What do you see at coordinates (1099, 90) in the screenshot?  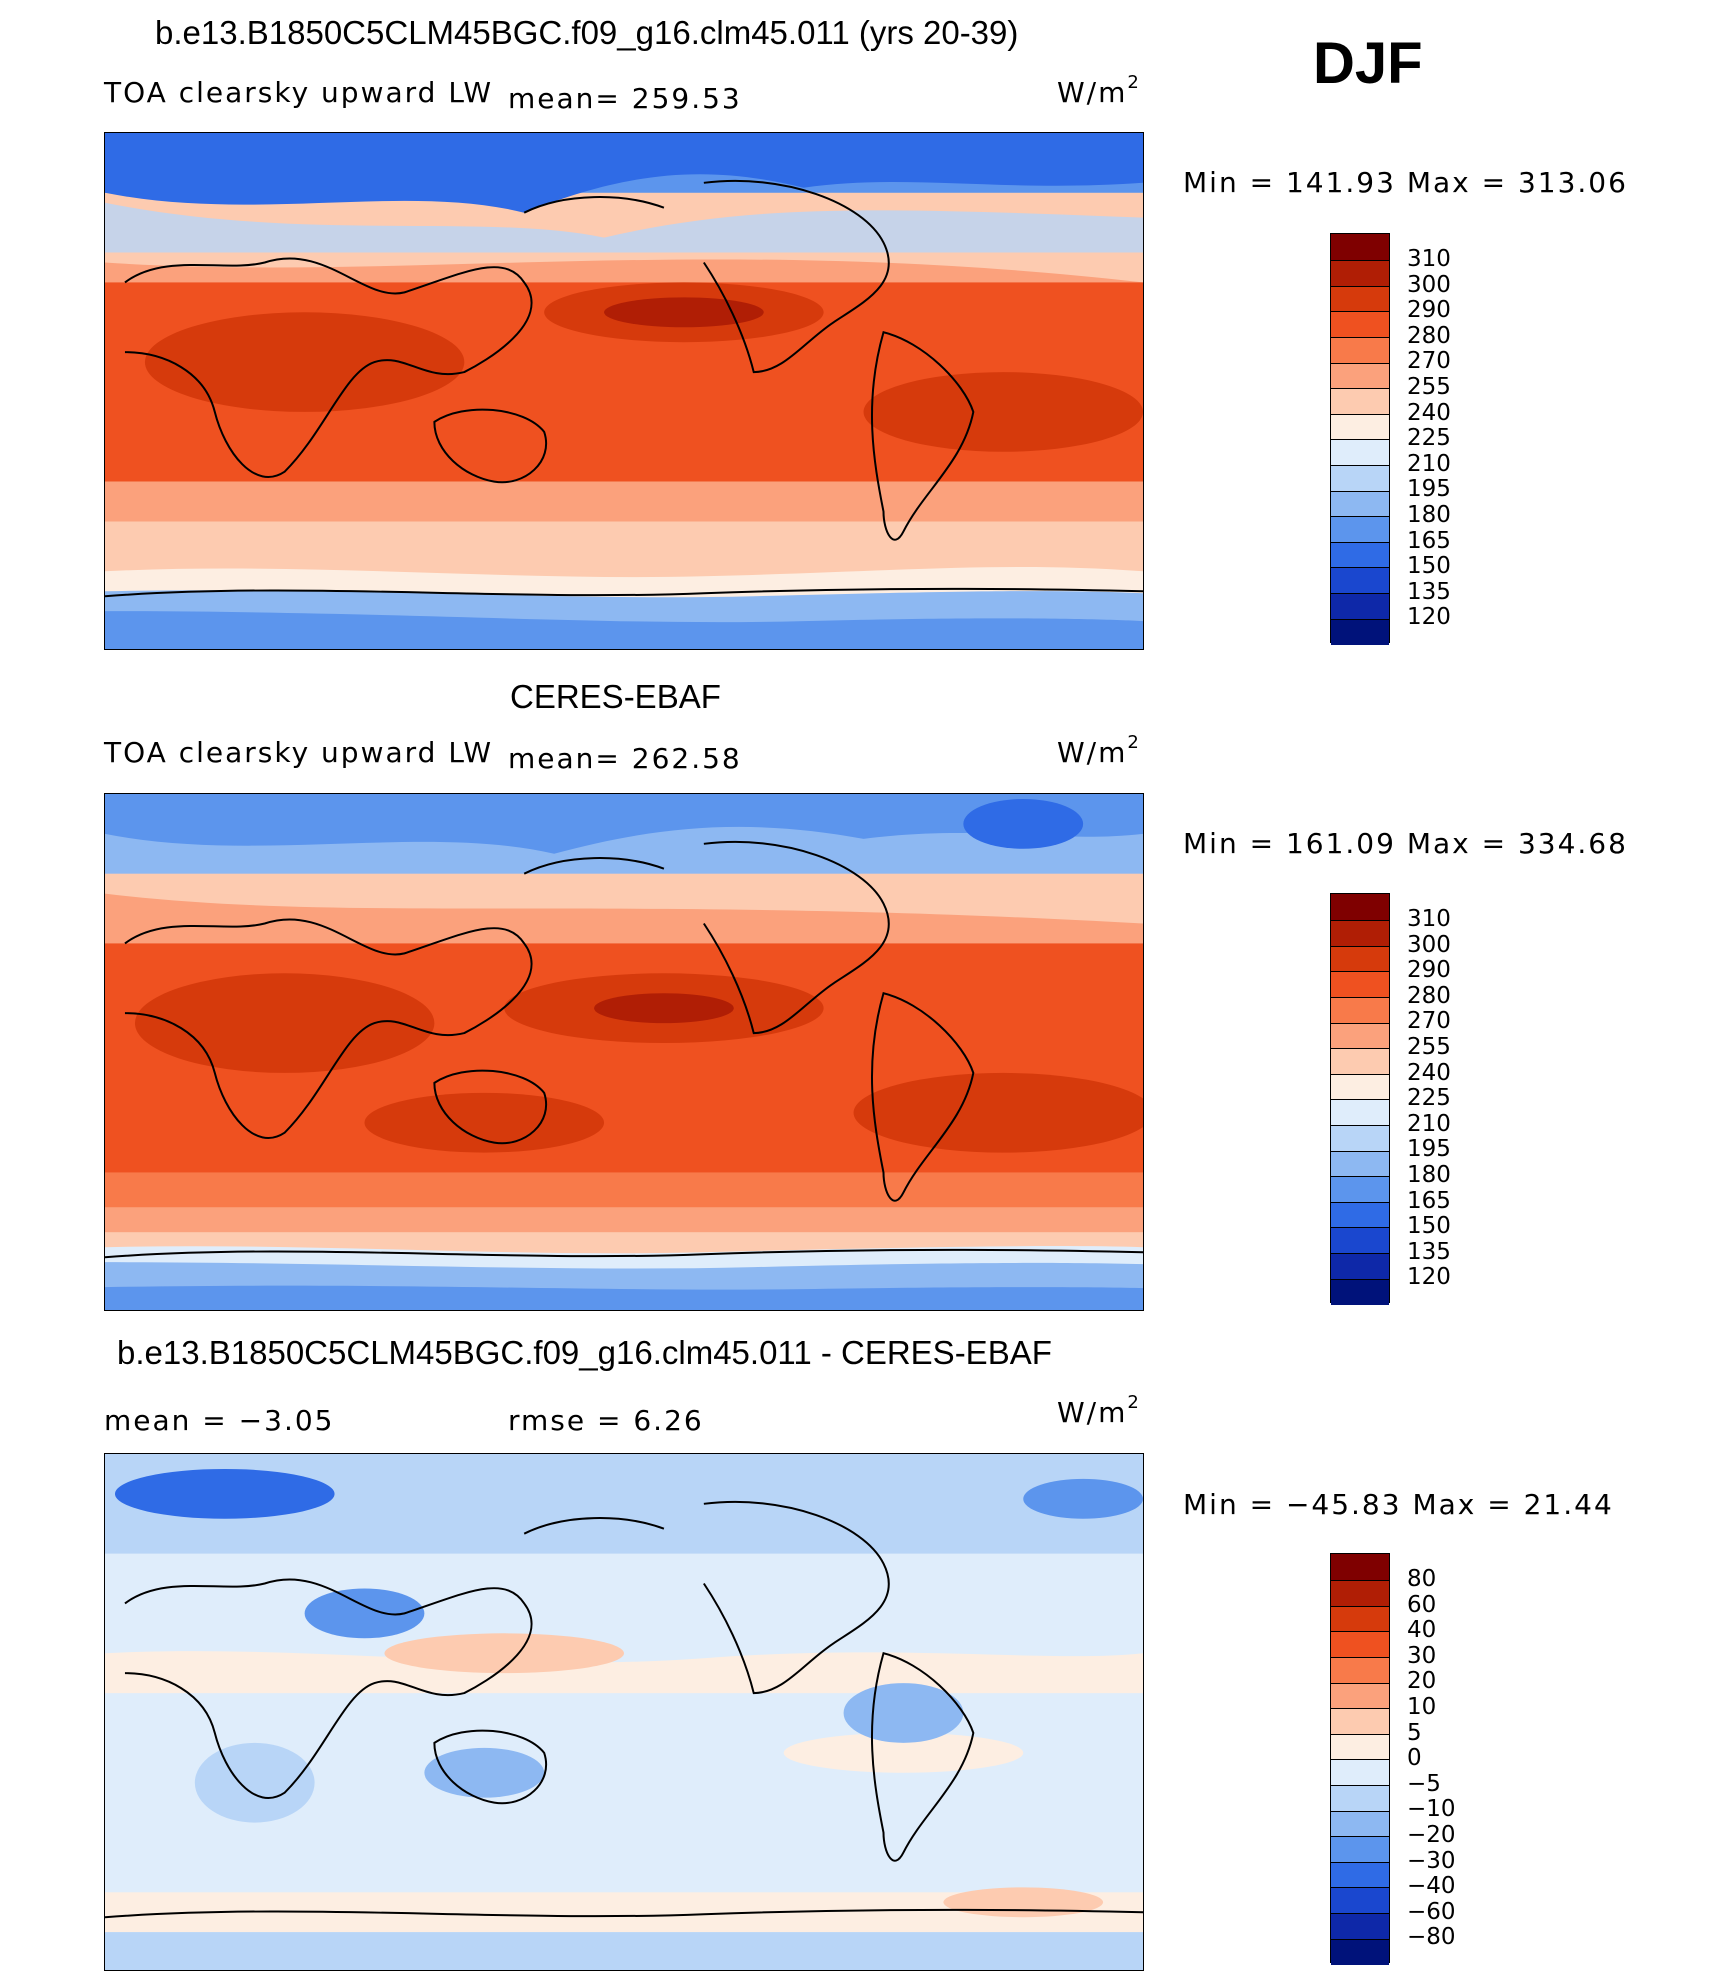 I see `panel-model-units: W/m2` at bounding box center [1099, 90].